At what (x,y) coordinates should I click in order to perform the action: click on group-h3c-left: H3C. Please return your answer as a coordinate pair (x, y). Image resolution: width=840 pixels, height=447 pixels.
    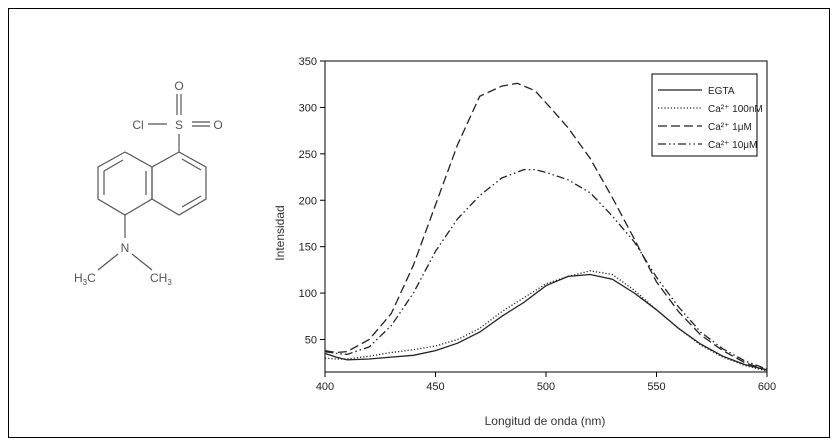
    Looking at the image, I should click on (85, 279).